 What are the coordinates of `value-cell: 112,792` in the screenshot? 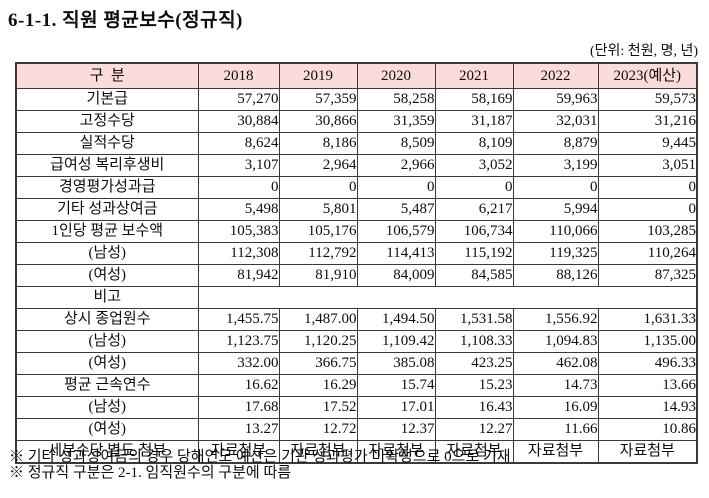 It's located at (318, 253).